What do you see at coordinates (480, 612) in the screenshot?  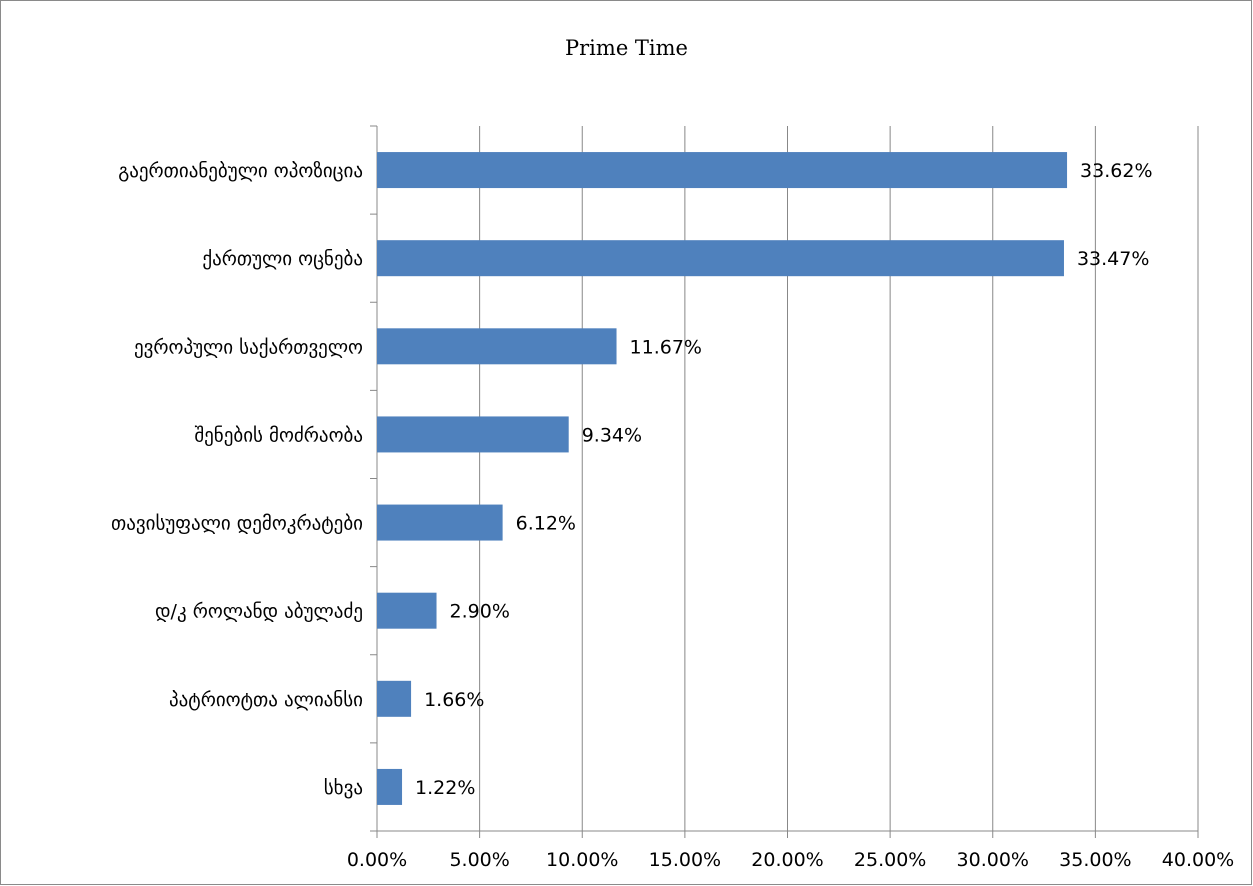 I see `data-label: 2.90%` at bounding box center [480, 612].